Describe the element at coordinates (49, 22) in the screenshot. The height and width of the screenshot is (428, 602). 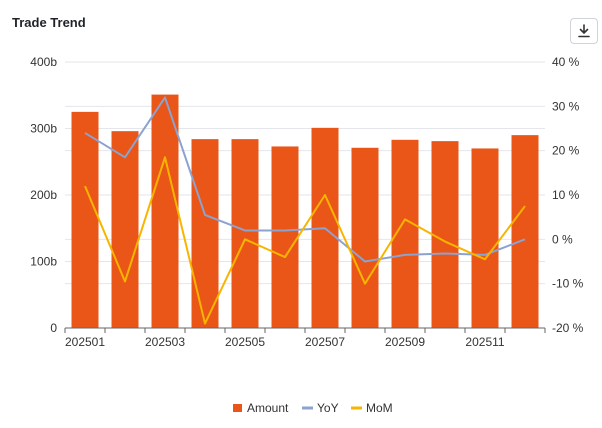
I see `chart-title: Trade Trend` at that location.